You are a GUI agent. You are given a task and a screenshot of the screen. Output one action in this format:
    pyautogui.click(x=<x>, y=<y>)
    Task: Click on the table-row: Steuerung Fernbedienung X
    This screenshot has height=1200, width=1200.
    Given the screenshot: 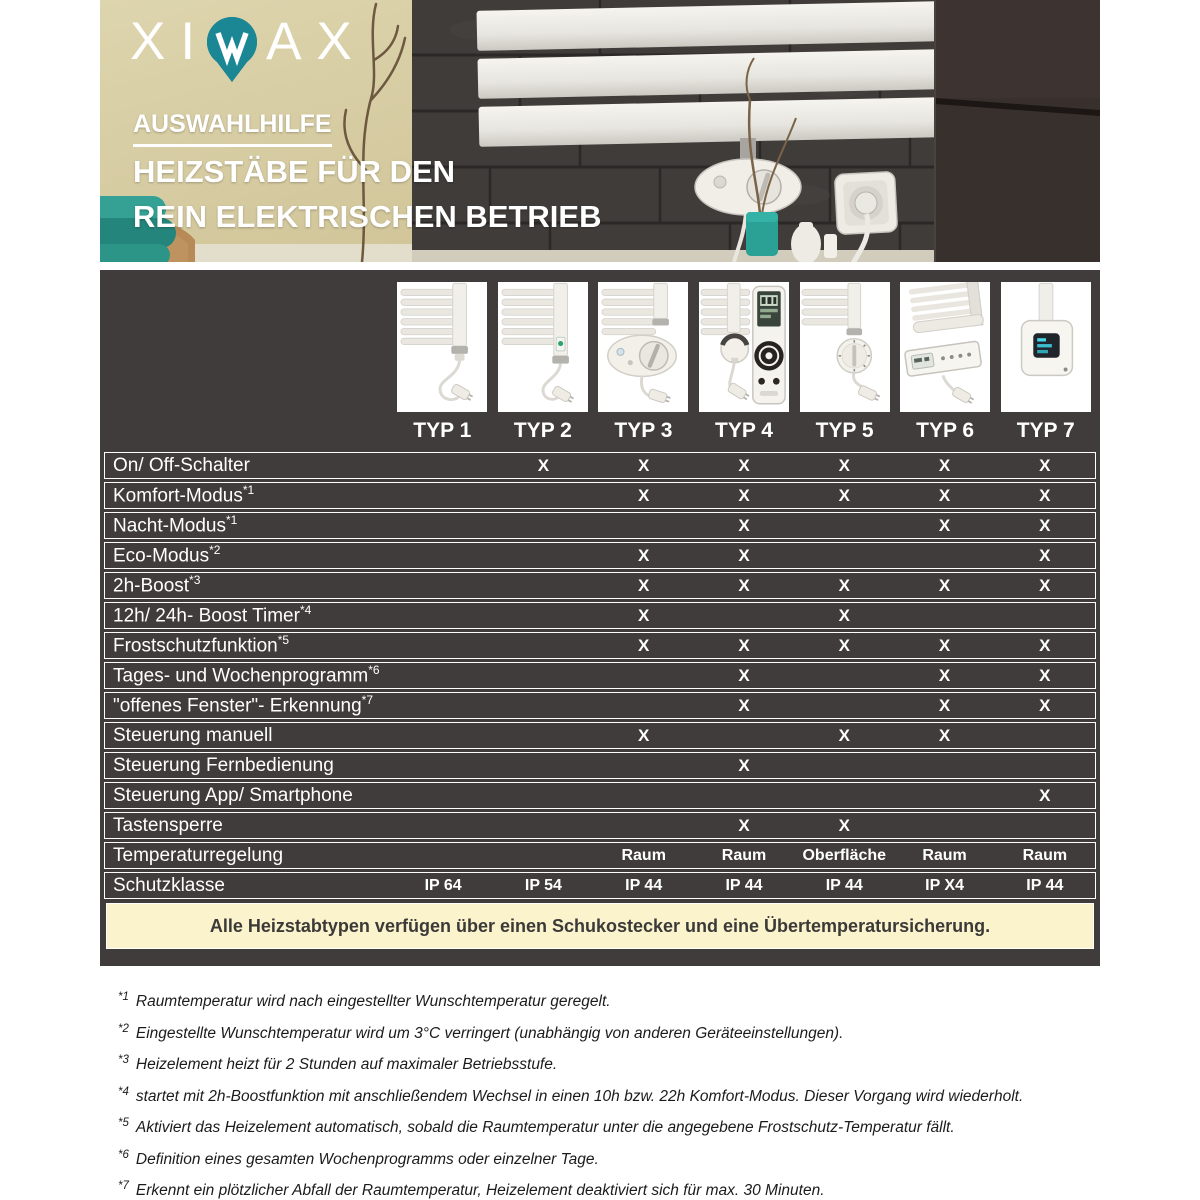 What is the action you would take?
    pyautogui.click(x=600, y=765)
    